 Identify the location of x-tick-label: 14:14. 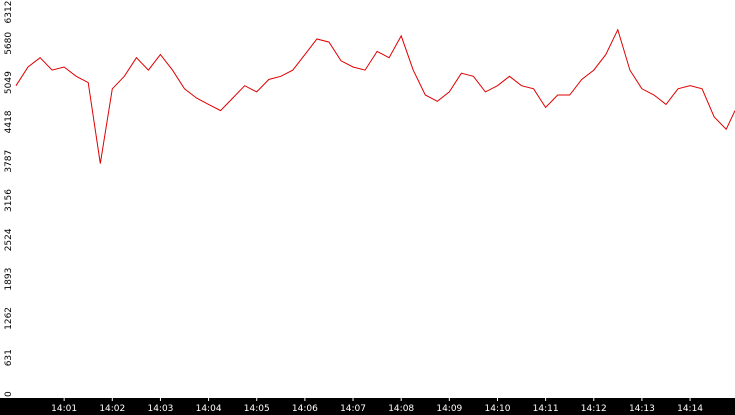
(690, 409).